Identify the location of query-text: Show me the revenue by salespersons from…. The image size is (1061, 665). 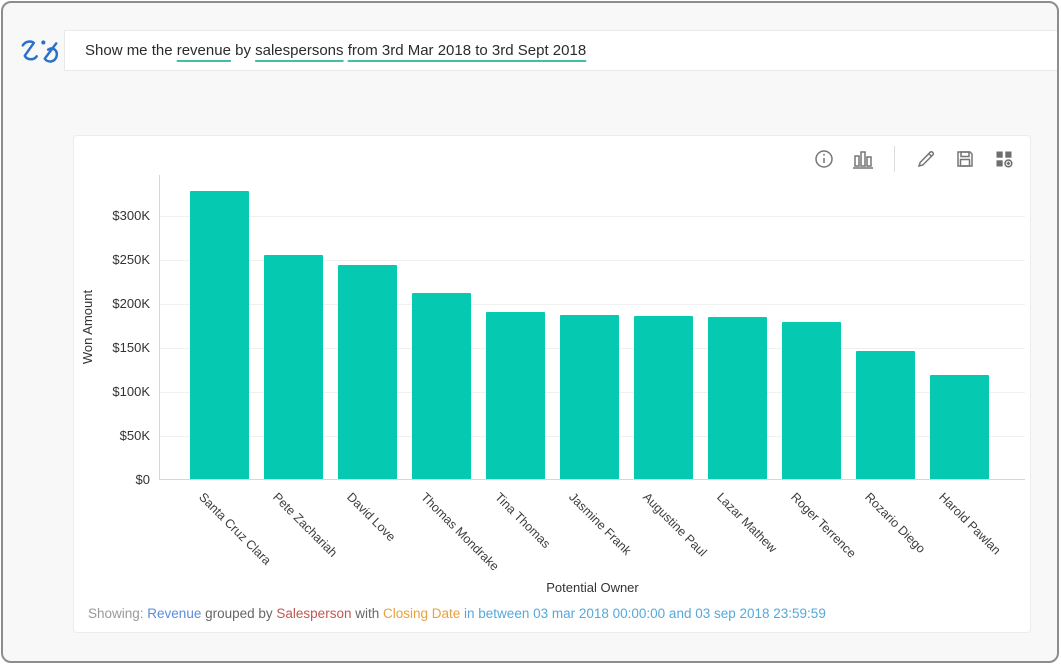
(561, 50).